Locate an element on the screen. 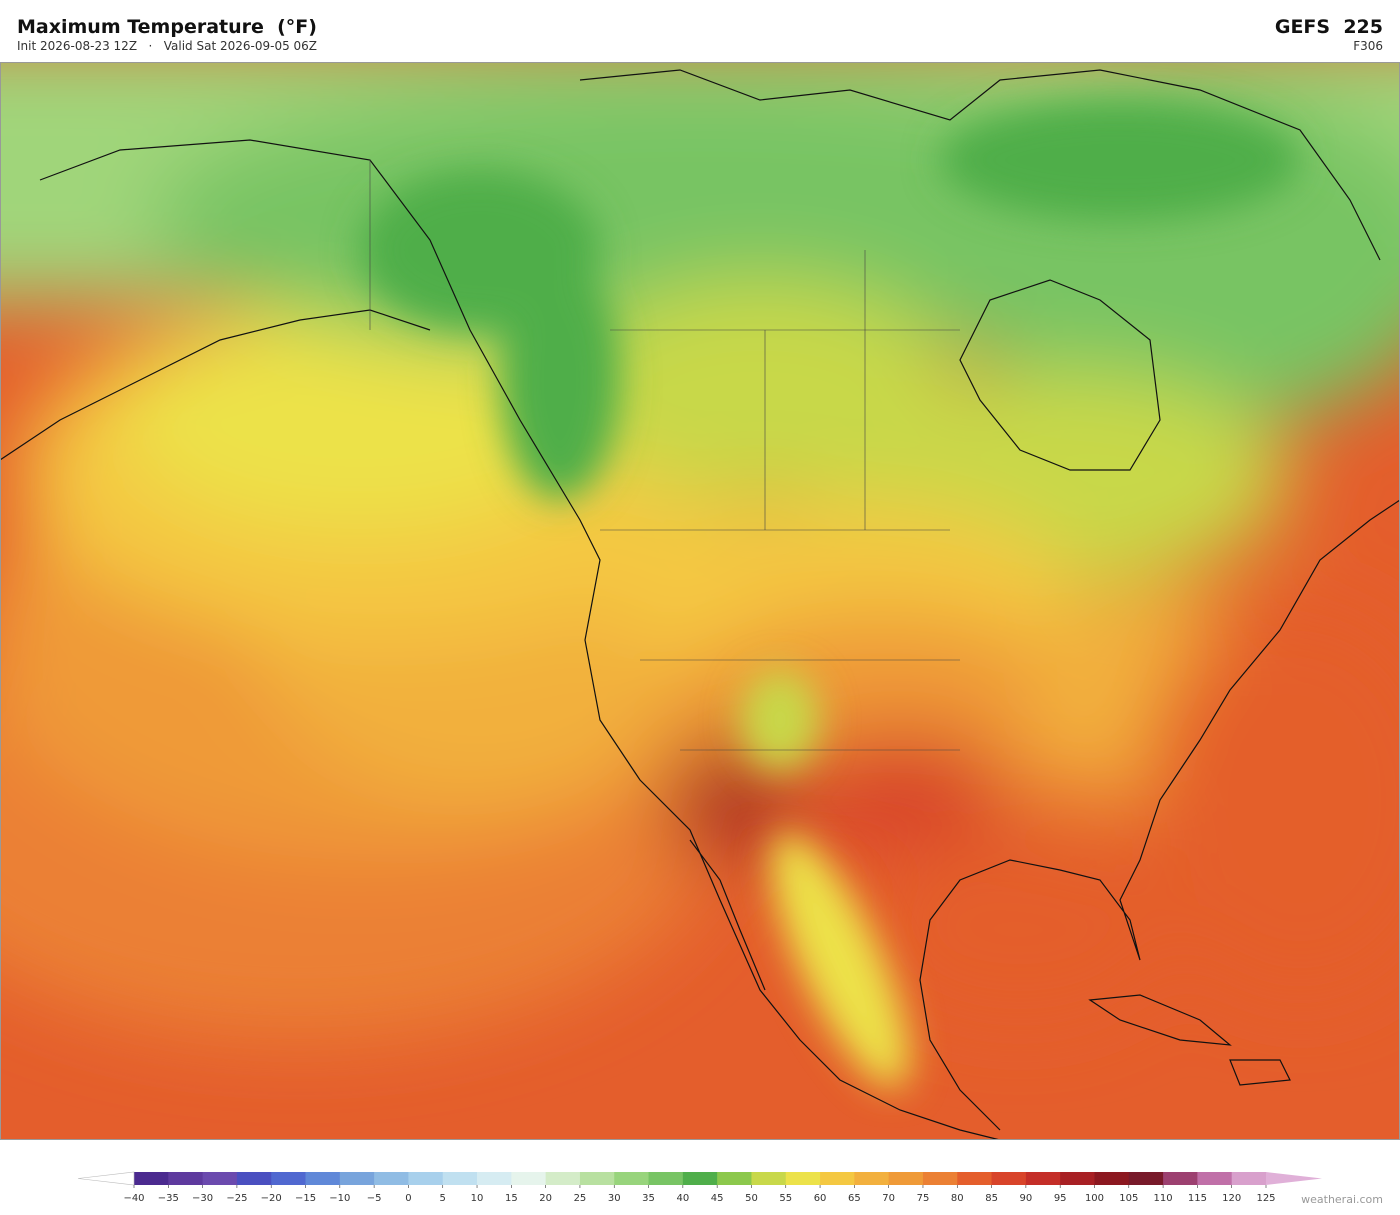 The image size is (1400, 1215). colorbar-extend-low is located at coordinates (106, 1178).